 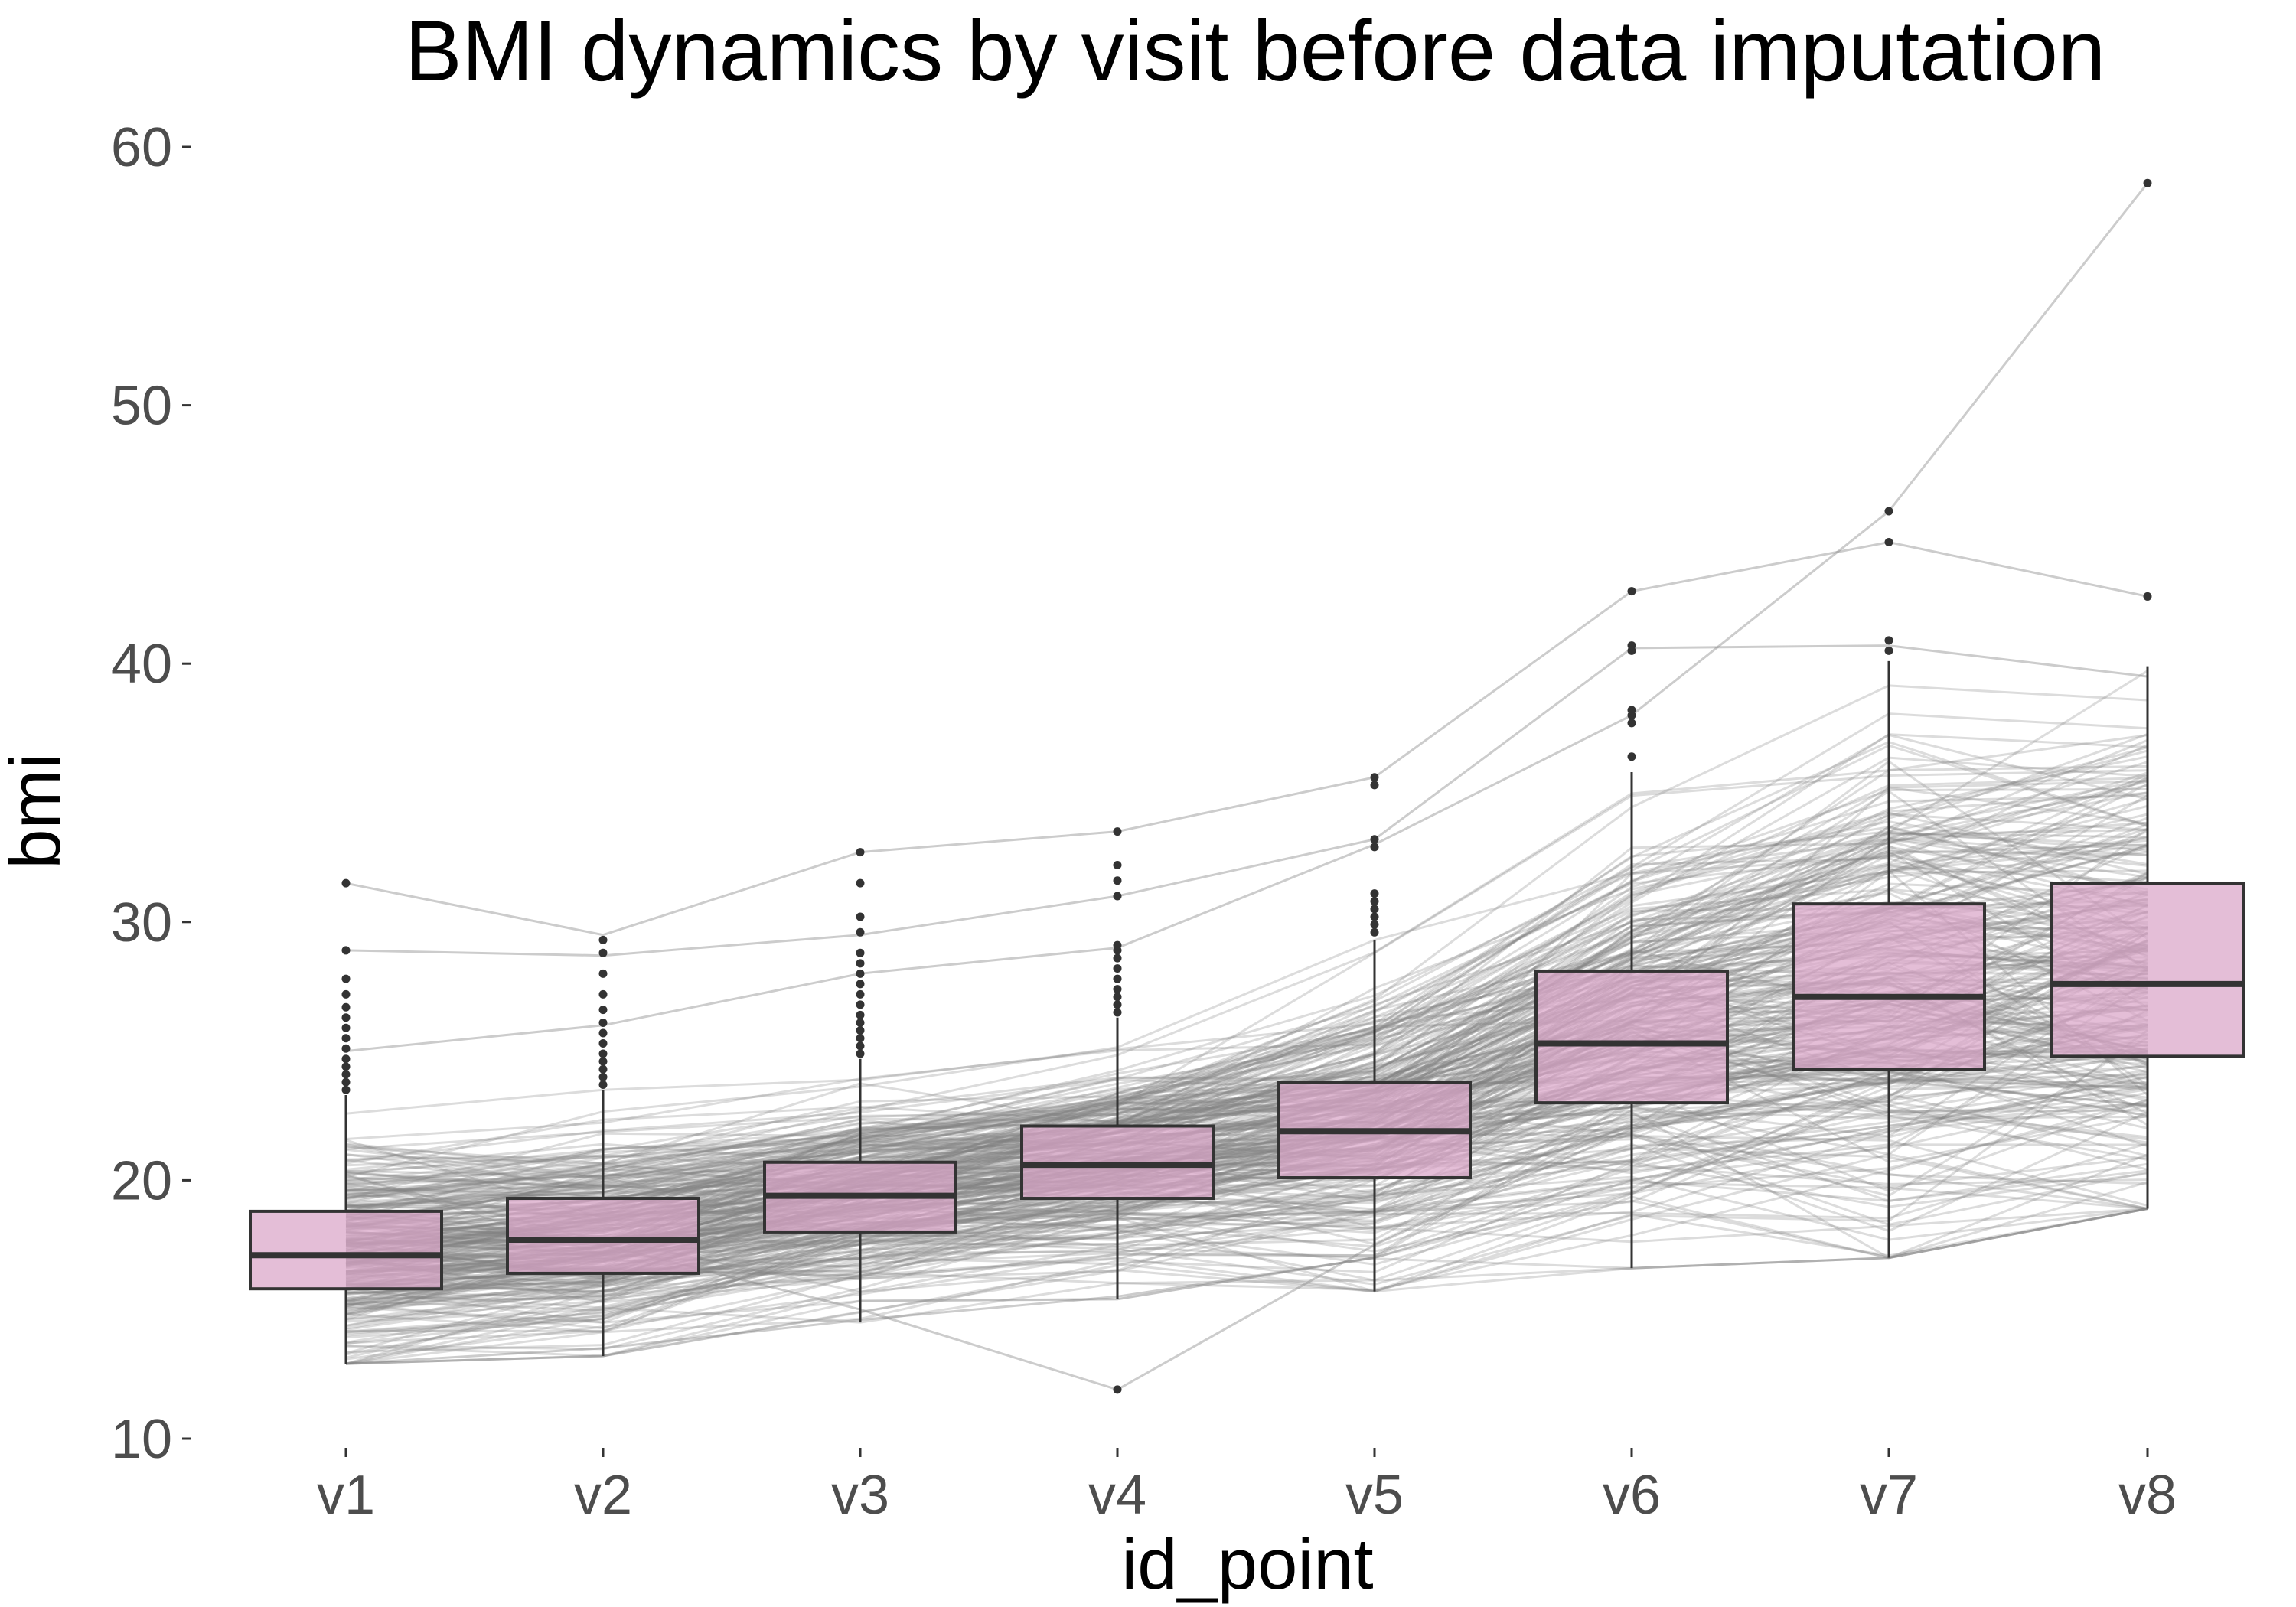 I want to click on x-tick-label: v8, so click(x=2147, y=1495).